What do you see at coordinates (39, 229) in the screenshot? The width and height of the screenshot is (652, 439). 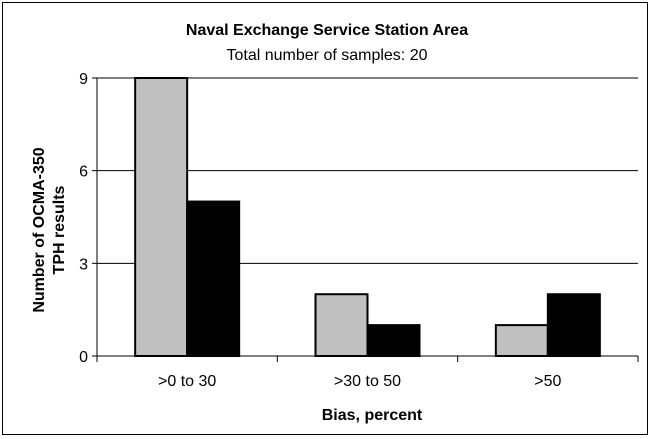 I see `y-axis-title-line1: Number of OCMA-350` at bounding box center [39, 229].